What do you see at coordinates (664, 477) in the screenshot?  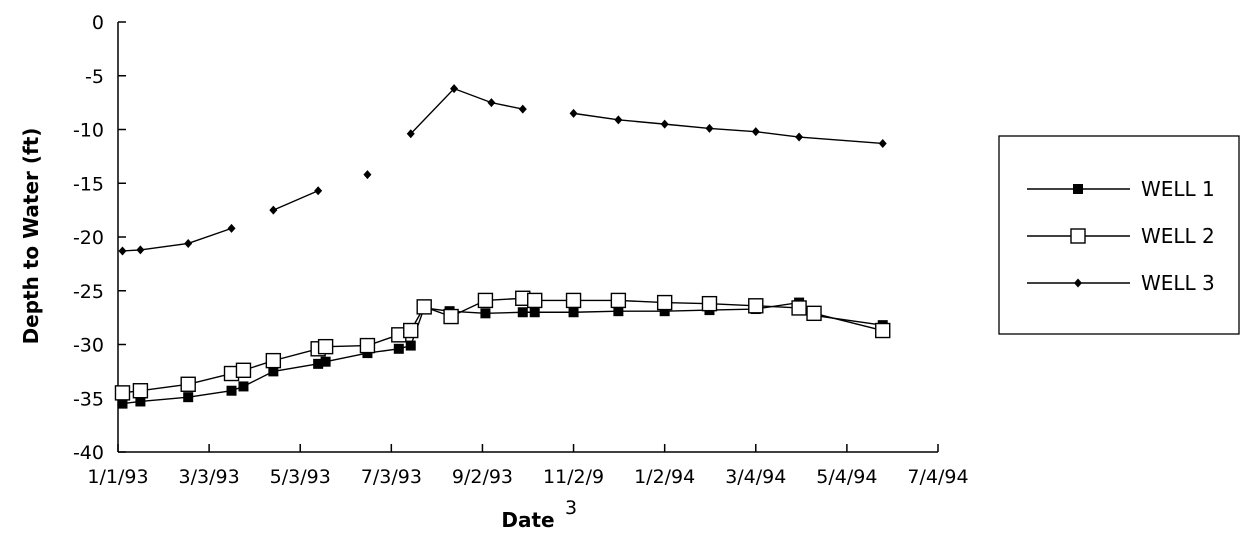 I see `x-tick-label: 1/2/94` at bounding box center [664, 477].